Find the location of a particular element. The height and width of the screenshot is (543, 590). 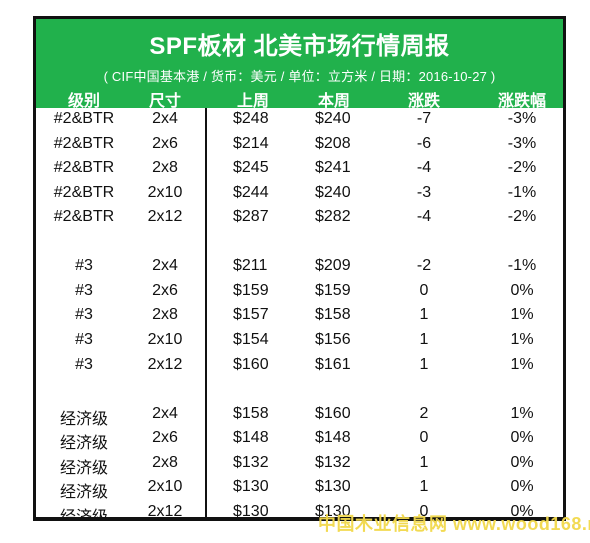

cell-this-week: $241 is located at coordinates (333, 168).